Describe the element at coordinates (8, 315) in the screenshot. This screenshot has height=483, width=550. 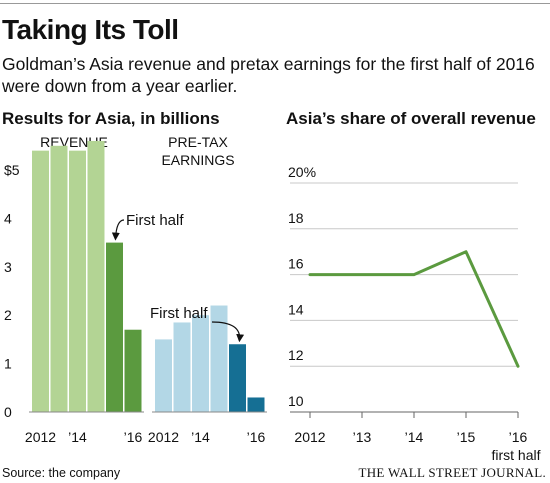
I see `bar-y-tick-label: 2` at that location.